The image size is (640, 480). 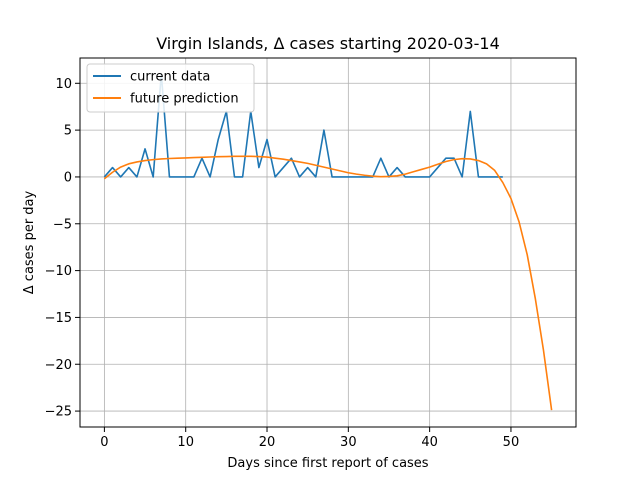 I want to click on y-tick-label: 10, so click(x=63, y=84).